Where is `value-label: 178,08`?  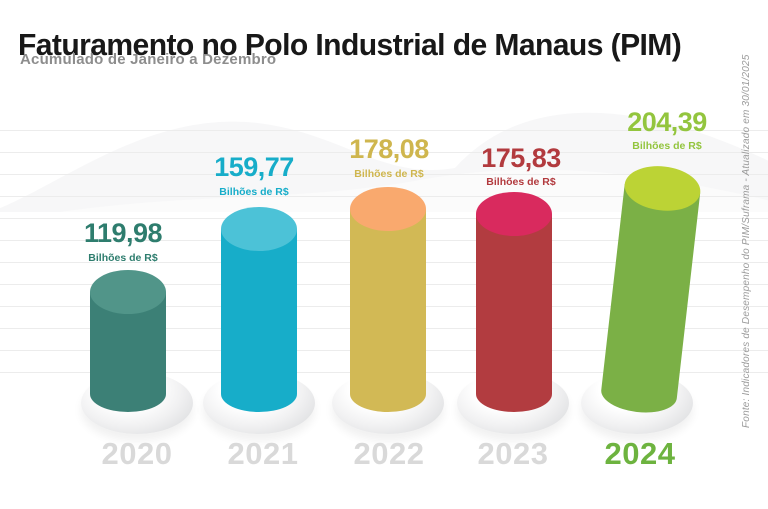 value-label: 178,08 is located at coordinates (389, 149).